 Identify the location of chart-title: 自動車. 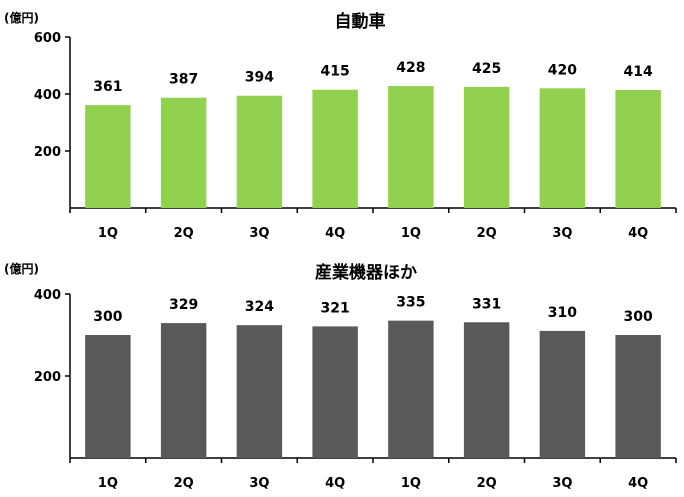
(360, 21).